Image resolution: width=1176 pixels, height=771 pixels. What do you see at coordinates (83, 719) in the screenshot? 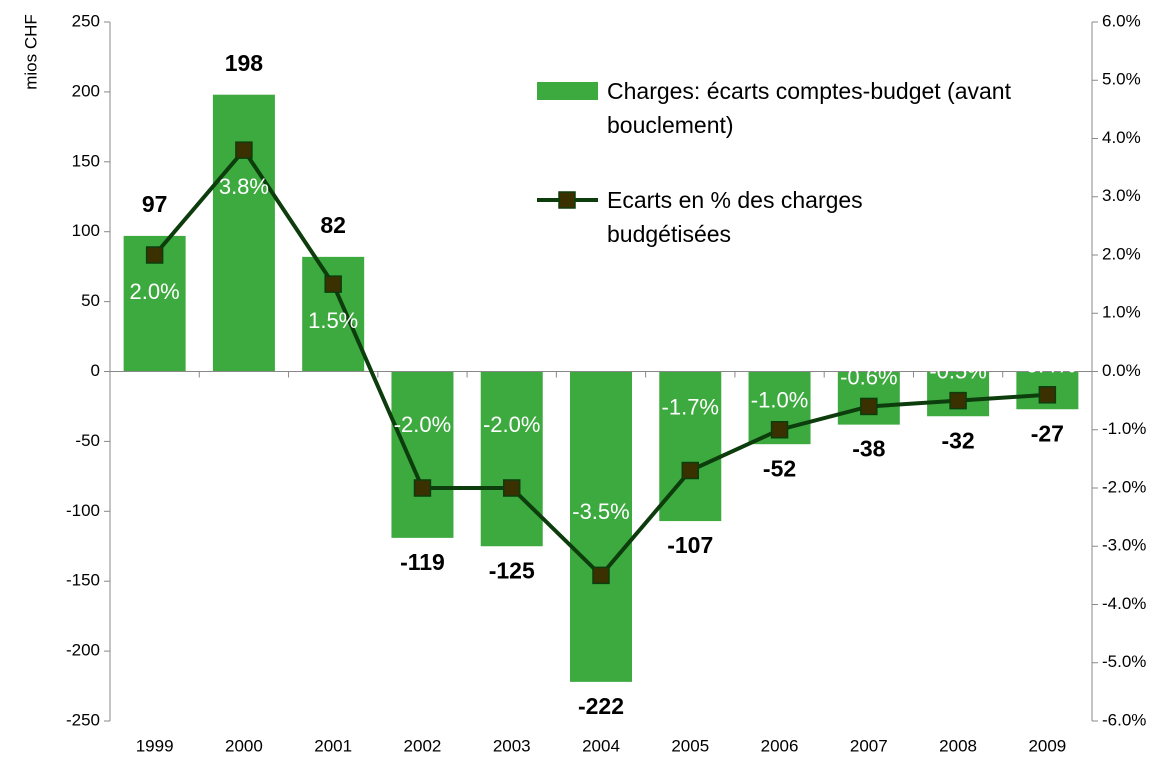
I see `y-tick-label: -250` at bounding box center [83, 719].